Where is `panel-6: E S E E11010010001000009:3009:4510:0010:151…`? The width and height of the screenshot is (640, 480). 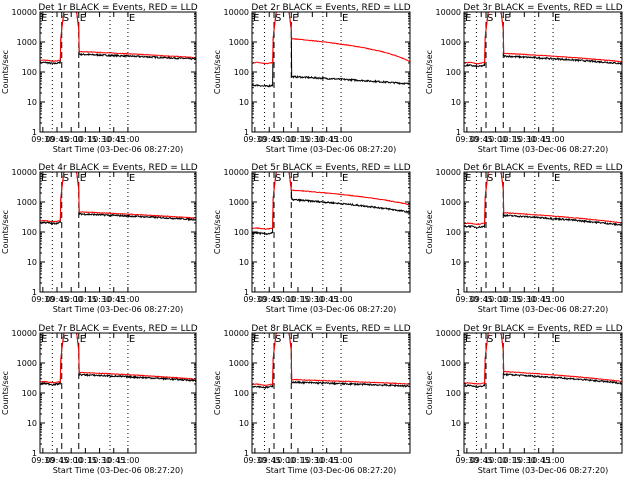
panel-6: E S E E11010010001000009:3009:4510:0010:151… is located at coordinates (524, 238).